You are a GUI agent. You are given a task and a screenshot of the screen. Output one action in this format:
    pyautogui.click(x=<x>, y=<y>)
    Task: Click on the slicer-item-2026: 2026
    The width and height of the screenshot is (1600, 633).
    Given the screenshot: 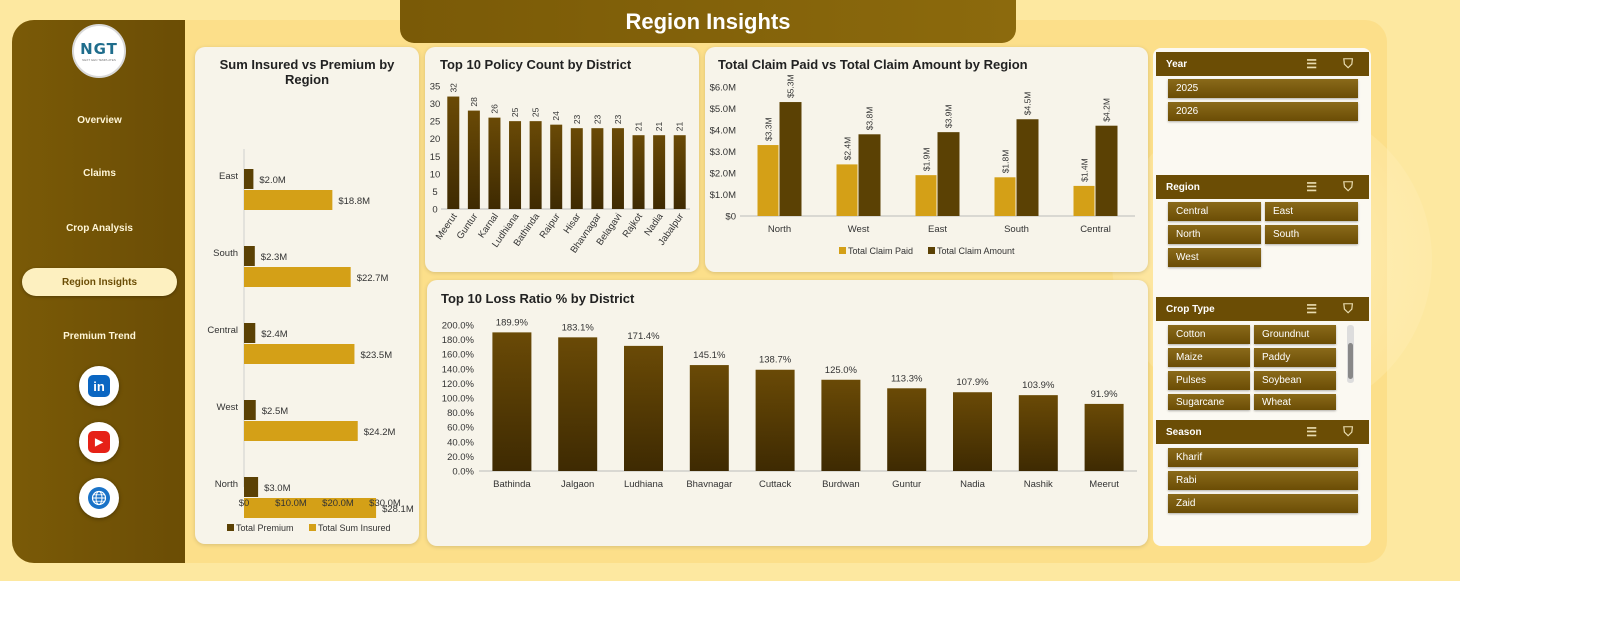 What is the action you would take?
    pyautogui.click(x=1263, y=111)
    